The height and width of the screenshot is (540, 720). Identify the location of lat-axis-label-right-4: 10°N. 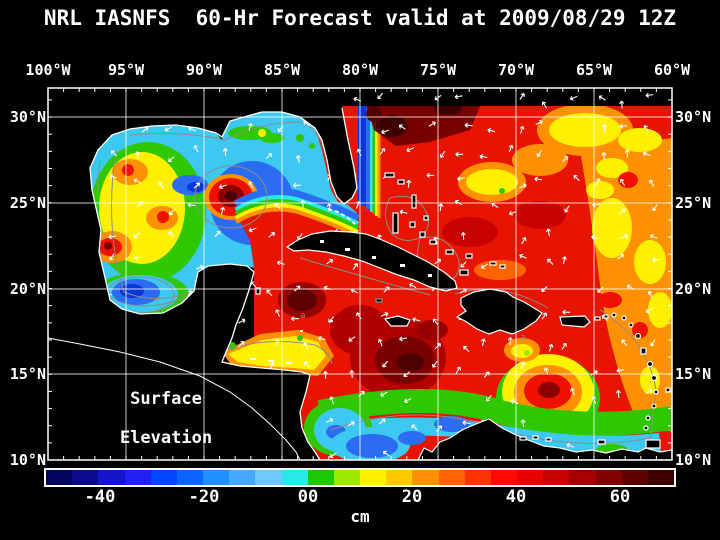
(693, 460).